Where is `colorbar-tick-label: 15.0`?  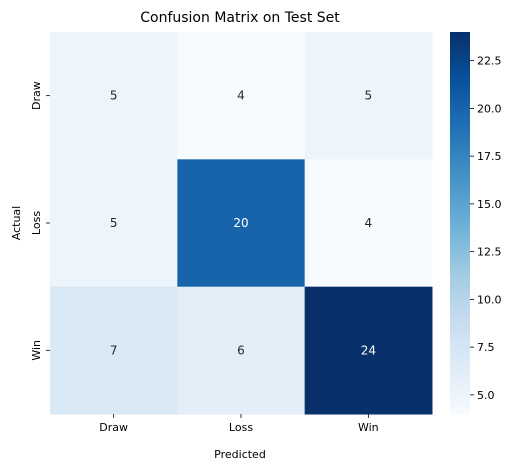 colorbar-tick-label: 15.0 is located at coordinates (489, 204).